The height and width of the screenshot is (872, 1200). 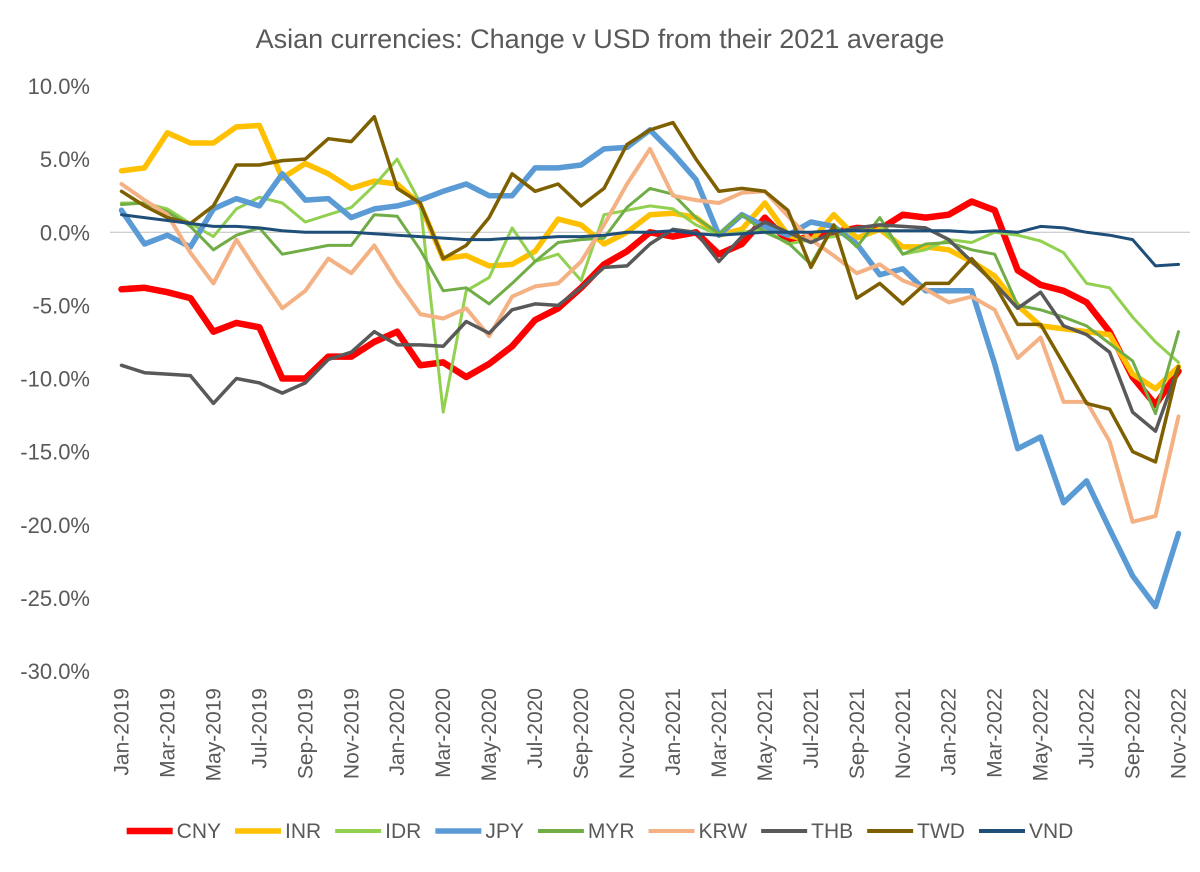 What do you see at coordinates (832, 831) in the screenshot?
I see `legend-label: THB` at bounding box center [832, 831].